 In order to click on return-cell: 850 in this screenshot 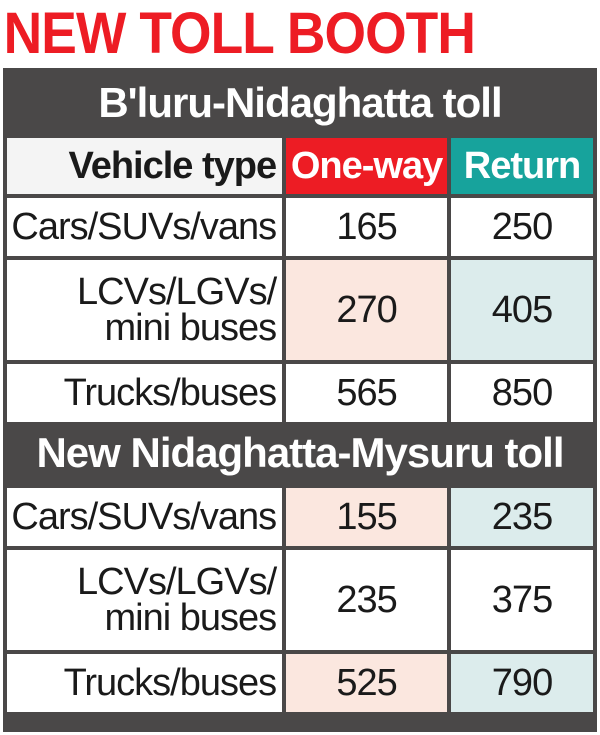, I will do `click(522, 393)`.